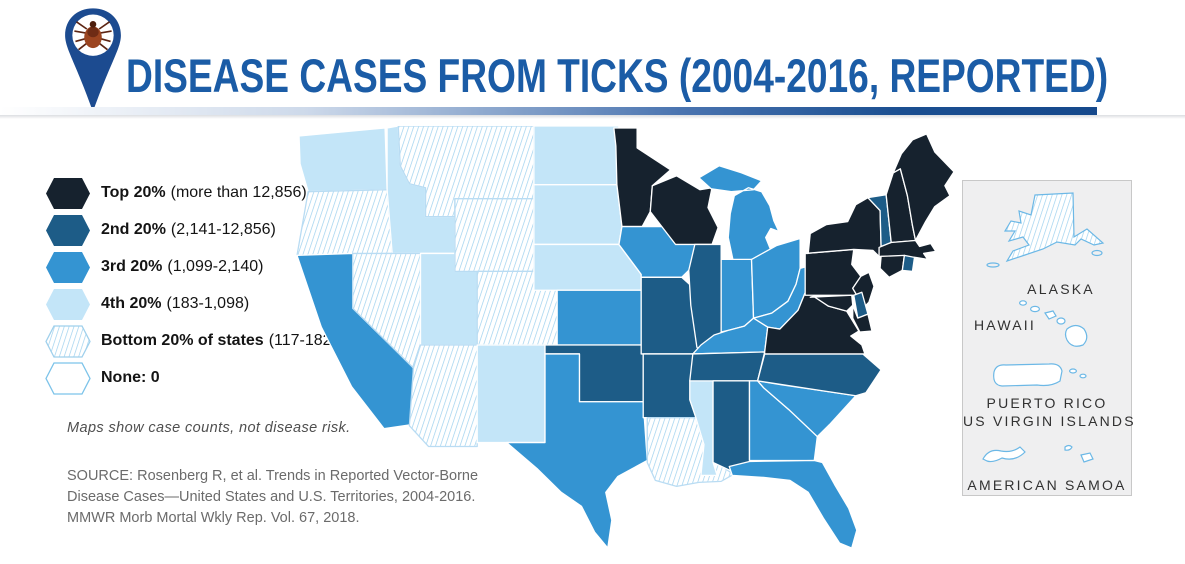 Image resolution: width=1185 pixels, height=564 pixels. Describe the element at coordinates (592, 117) in the screenshot. I see `header-divider-shadow` at that location.